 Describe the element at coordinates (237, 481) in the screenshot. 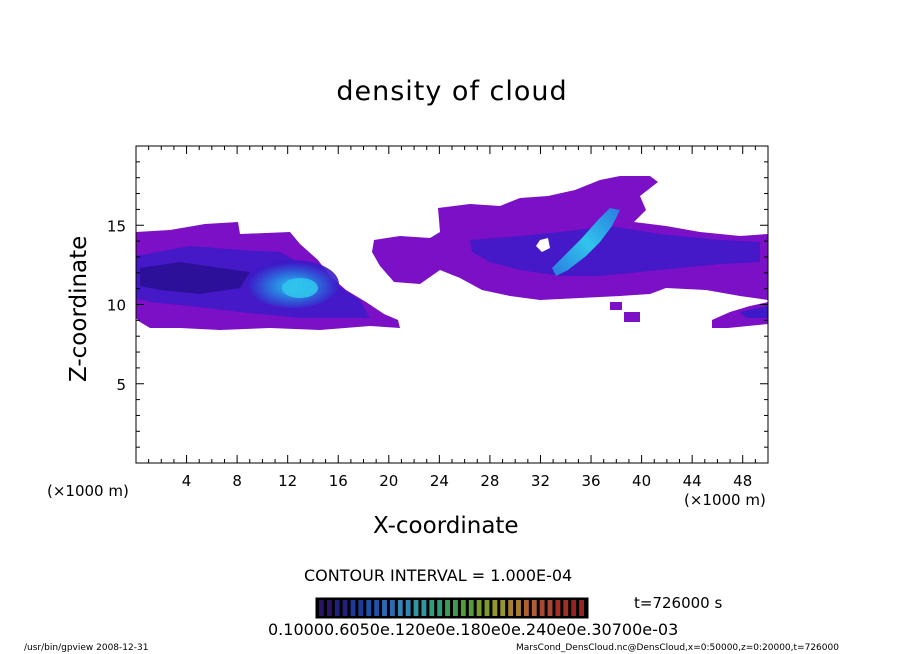

I see `x-tick-label: 8` at that location.